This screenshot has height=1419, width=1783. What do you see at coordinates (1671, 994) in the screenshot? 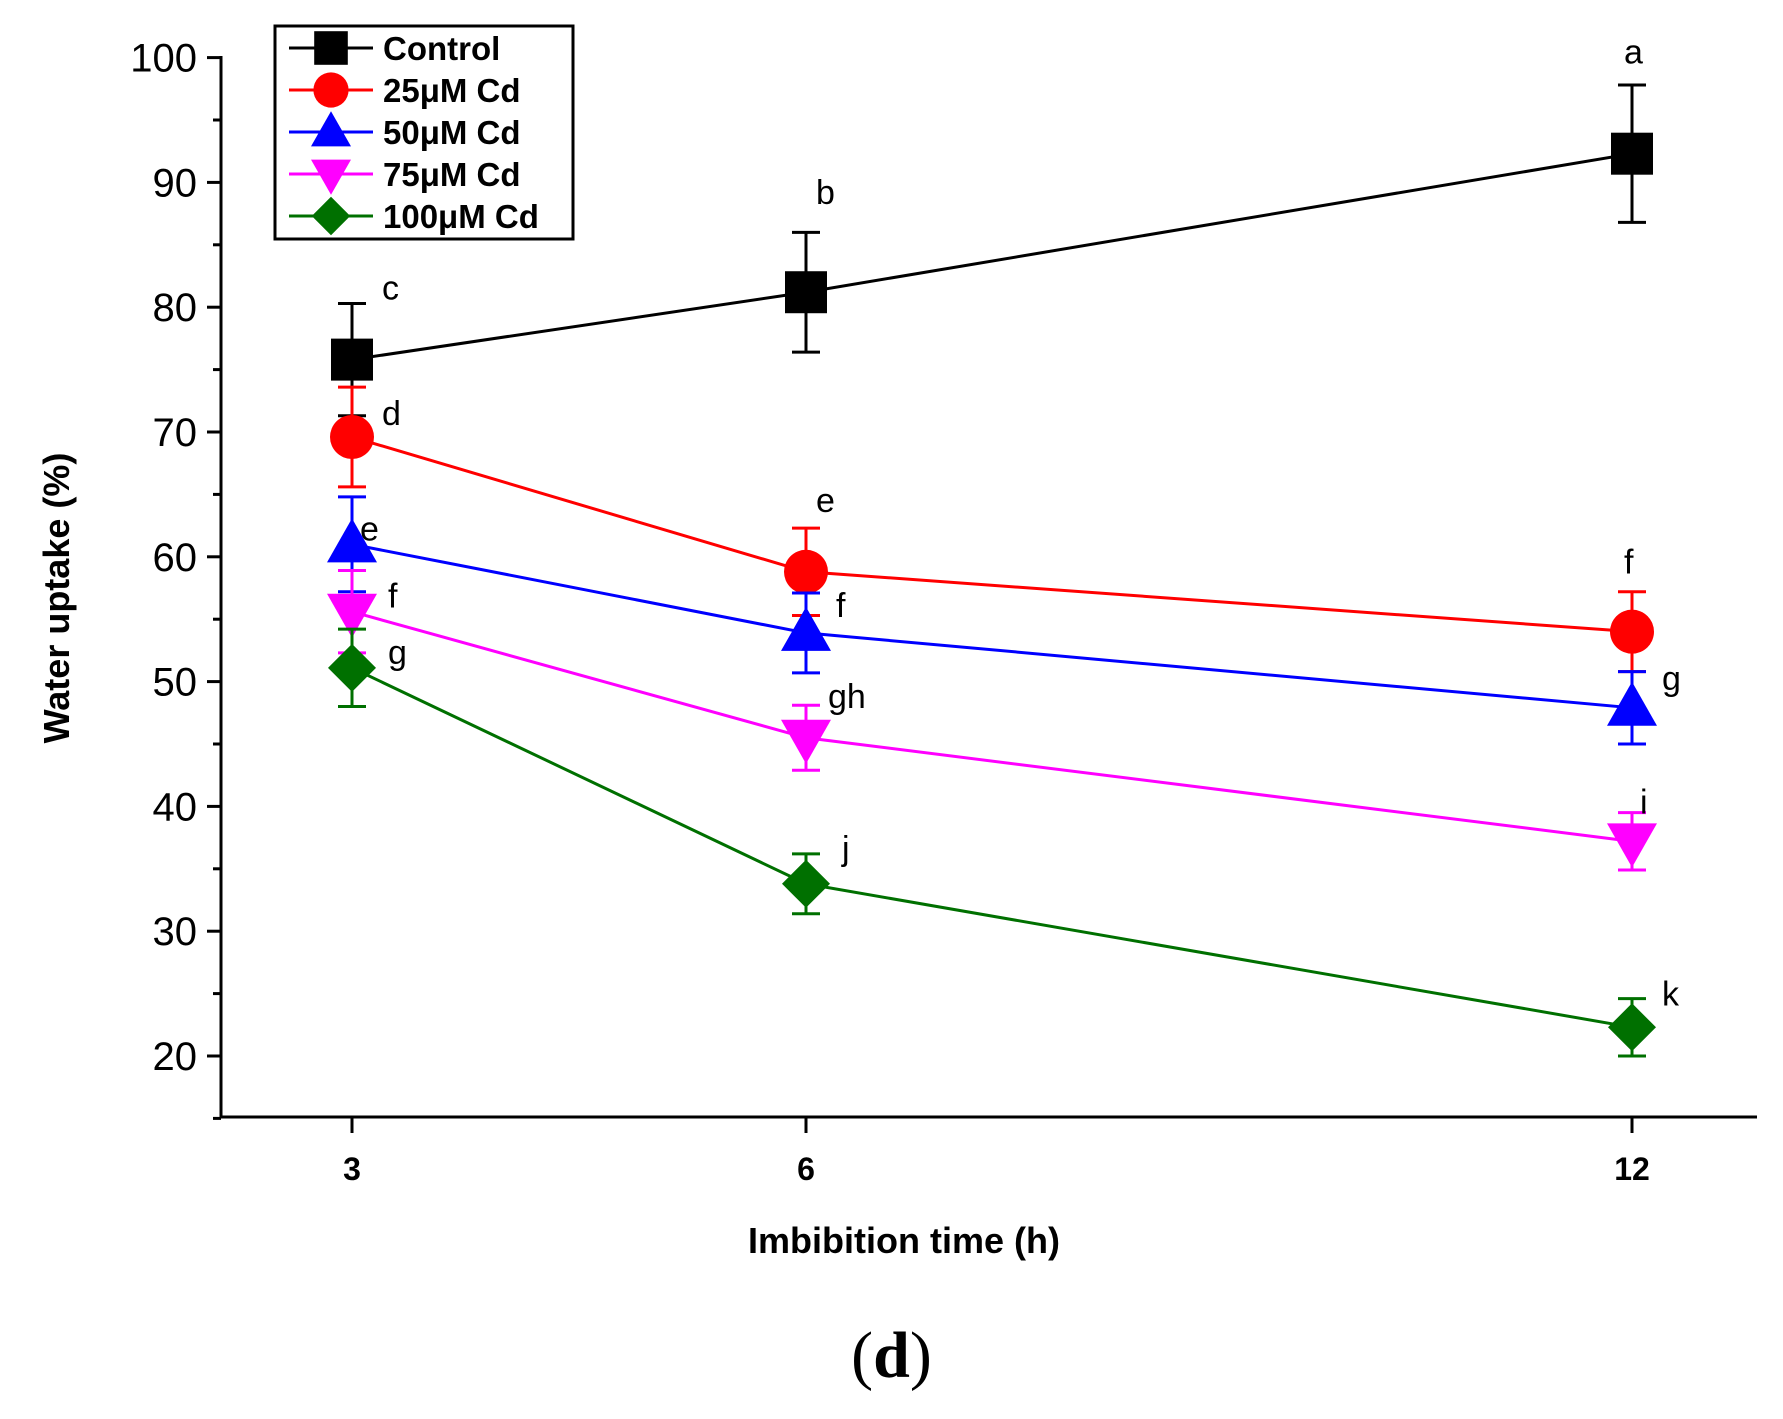
I see `significance-letter: k` at bounding box center [1671, 994].